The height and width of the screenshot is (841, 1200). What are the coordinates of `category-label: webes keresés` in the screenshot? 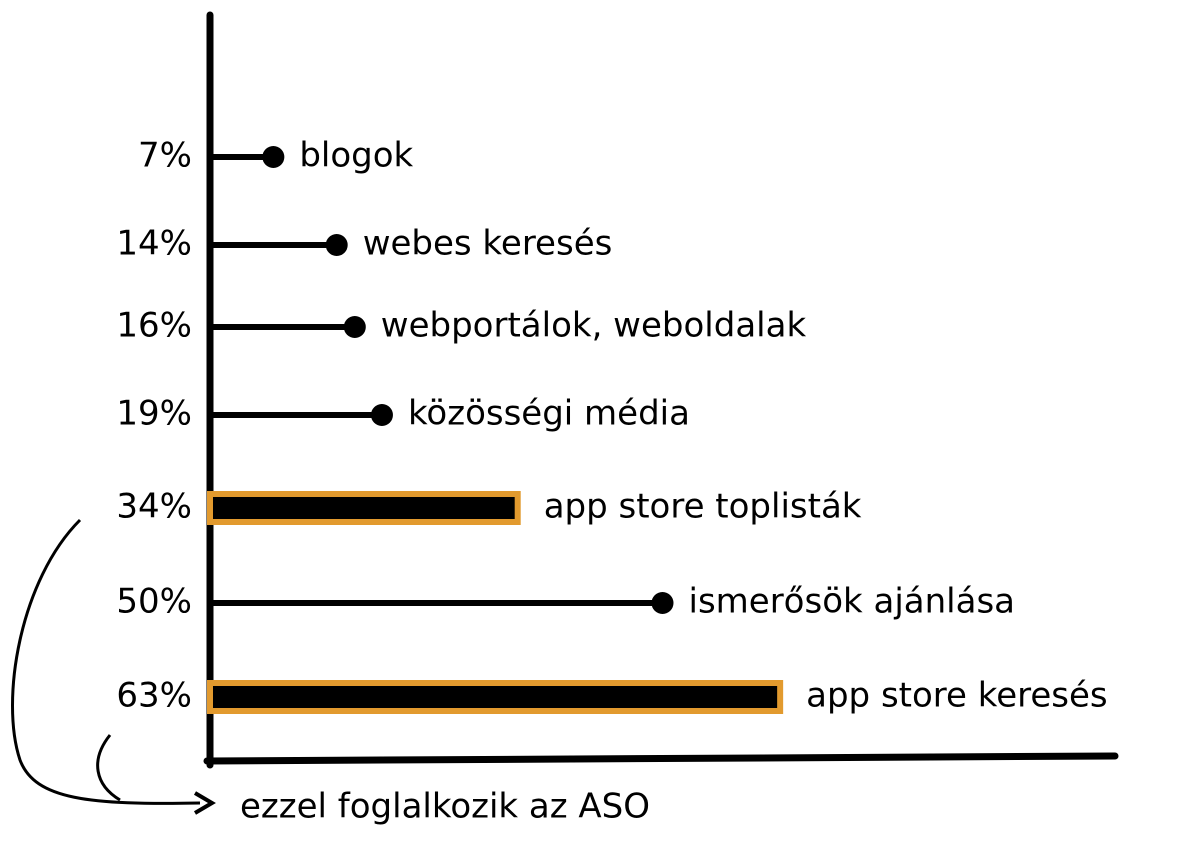 It's located at (488, 244).